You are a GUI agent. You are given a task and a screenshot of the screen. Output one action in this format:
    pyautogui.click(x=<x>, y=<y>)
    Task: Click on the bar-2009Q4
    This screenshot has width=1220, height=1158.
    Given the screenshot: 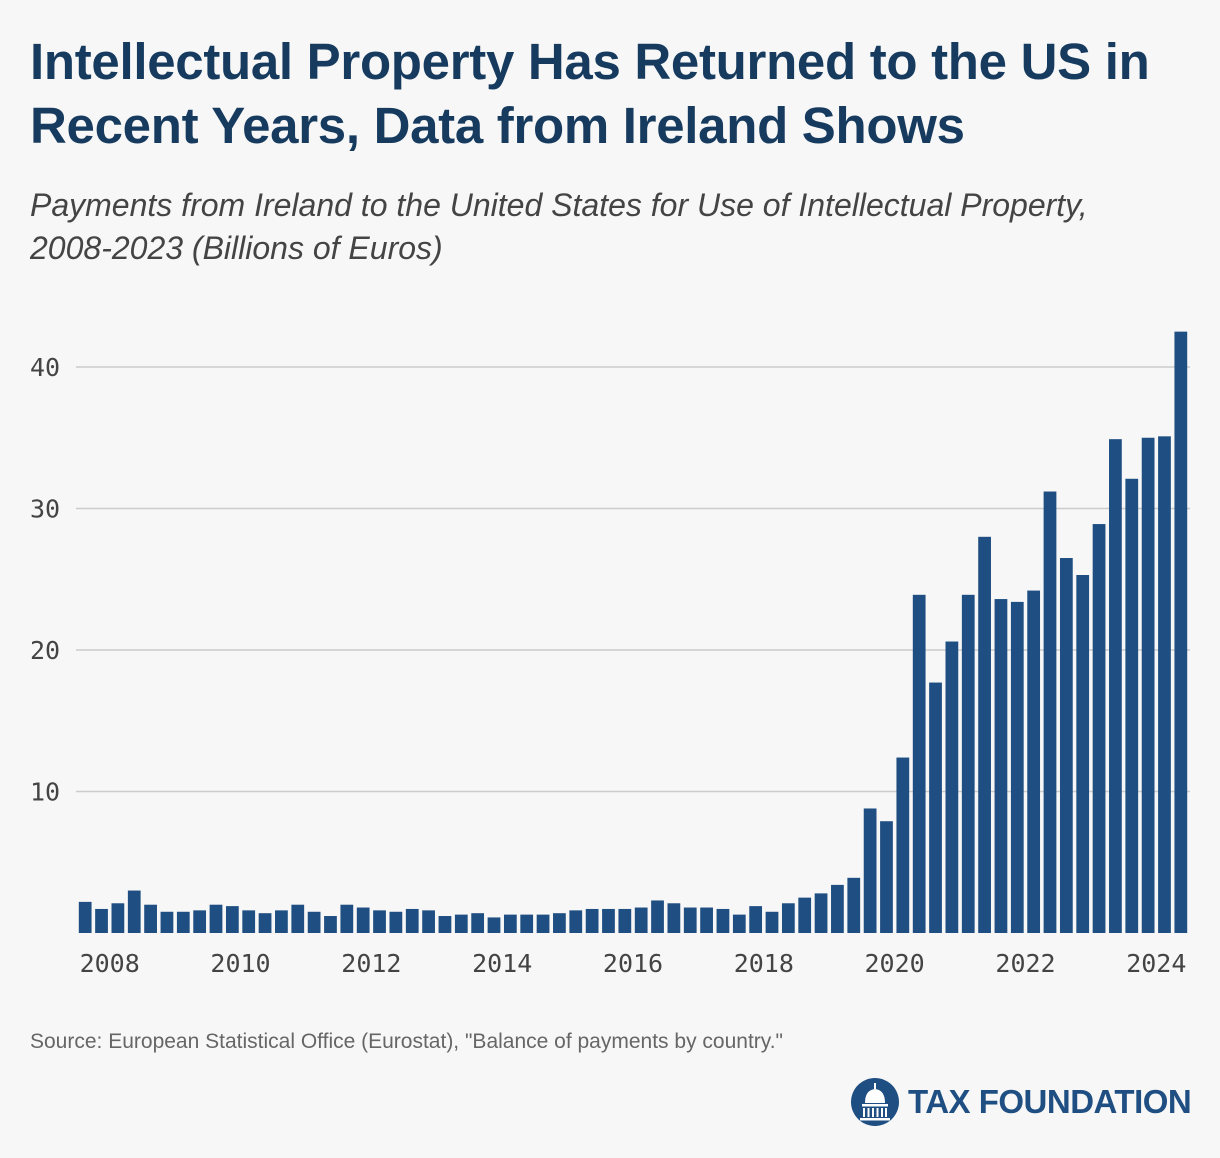 What is the action you would take?
    pyautogui.click(x=200, y=921)
    